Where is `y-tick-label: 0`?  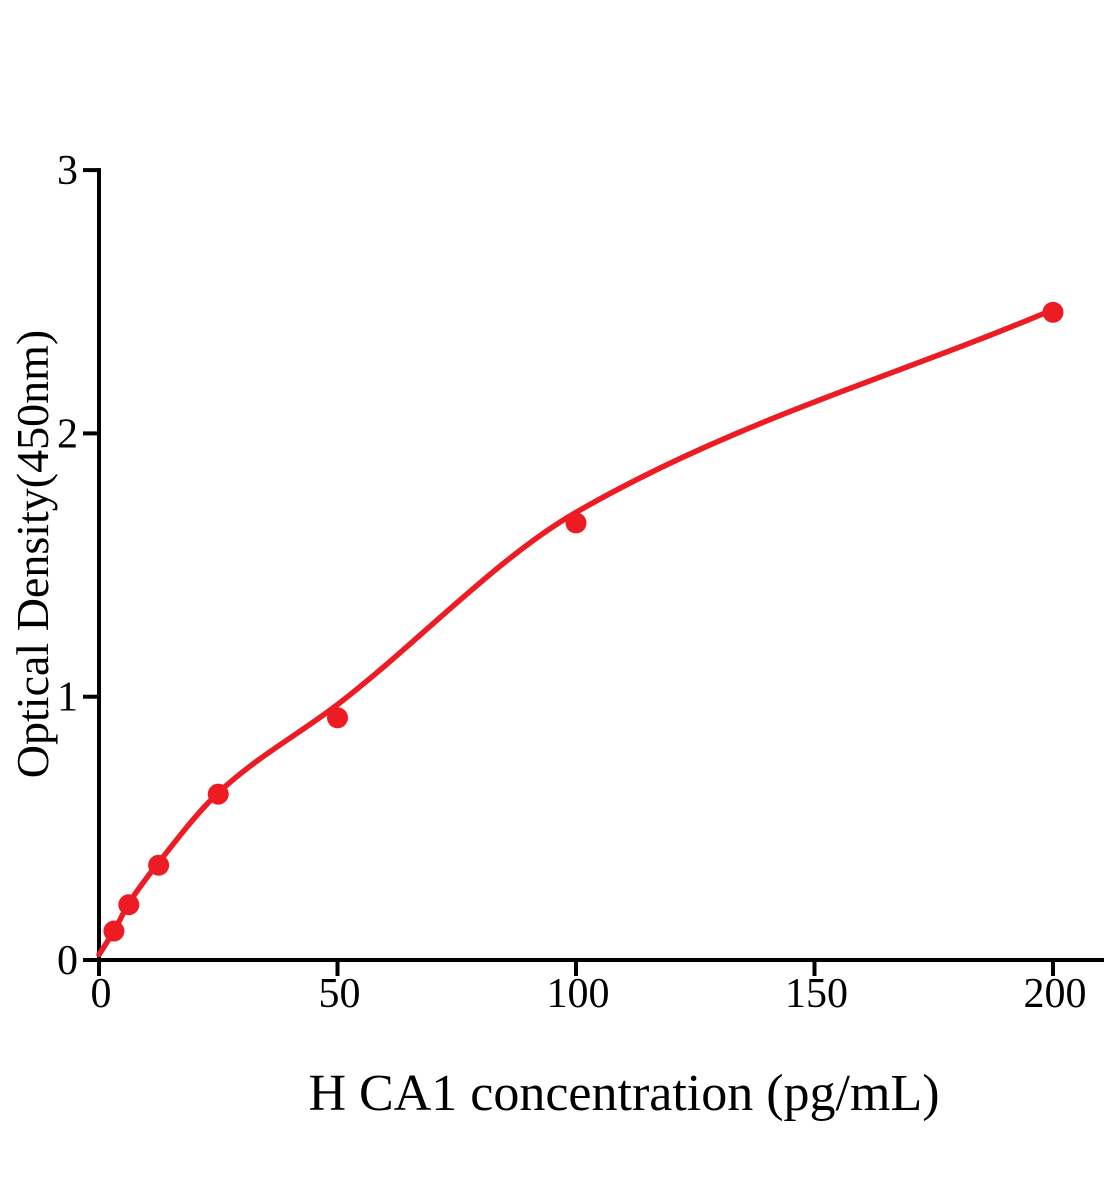
y-tick-label: 0 is located at coordinates (67, 961).